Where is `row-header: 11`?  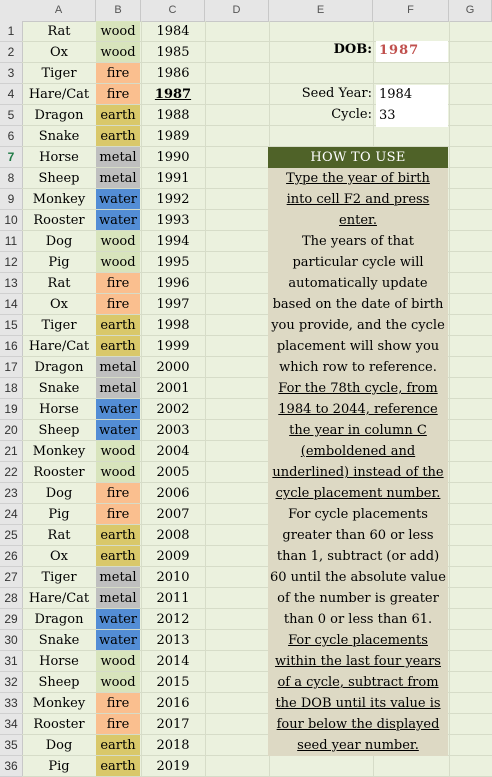
row-header: 11 is located at coordinates (11, 241).